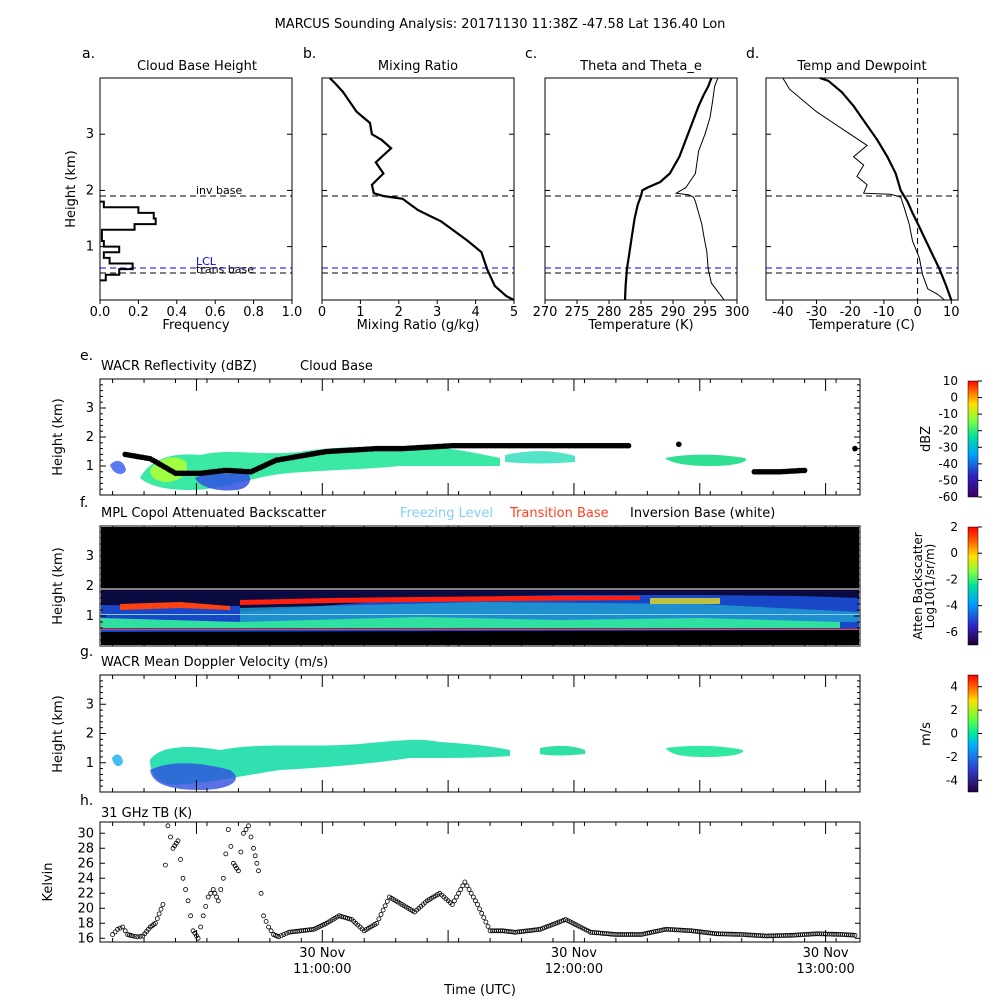 The width and height of the screenshot is (1000, 1000). I want to click on panel-e-ylabel: Height (km), so click(58, 436).